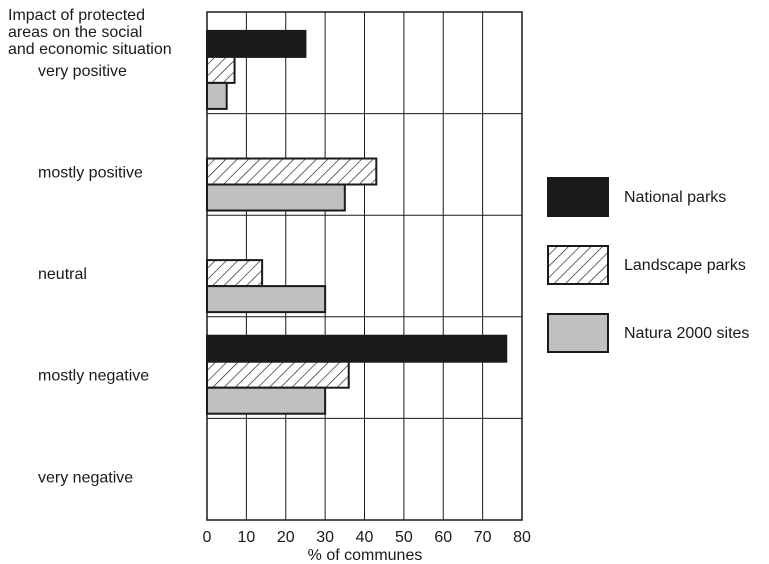  I want to click on legend-label-1: Landscape parks, so click(685, 265).